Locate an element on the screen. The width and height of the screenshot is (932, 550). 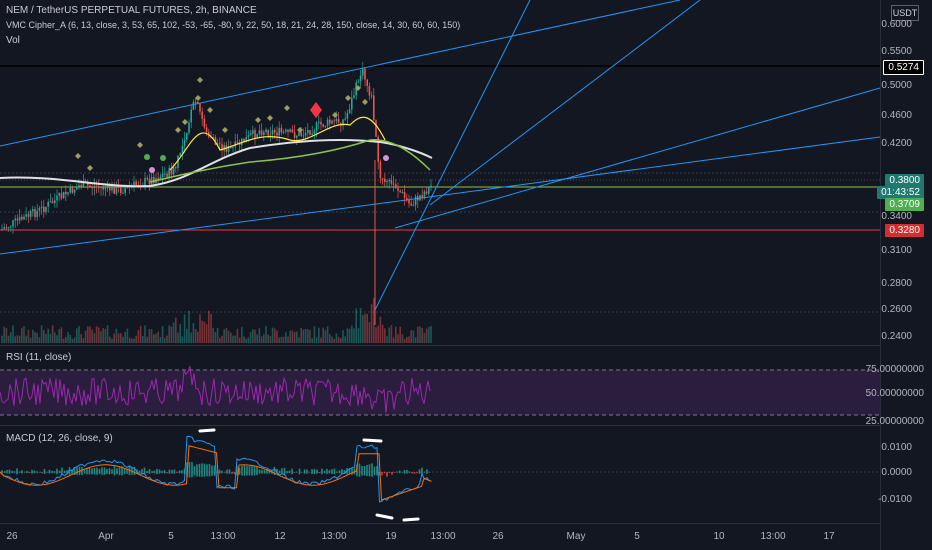
pane-separator-macd is located at coordinates (440, 425).